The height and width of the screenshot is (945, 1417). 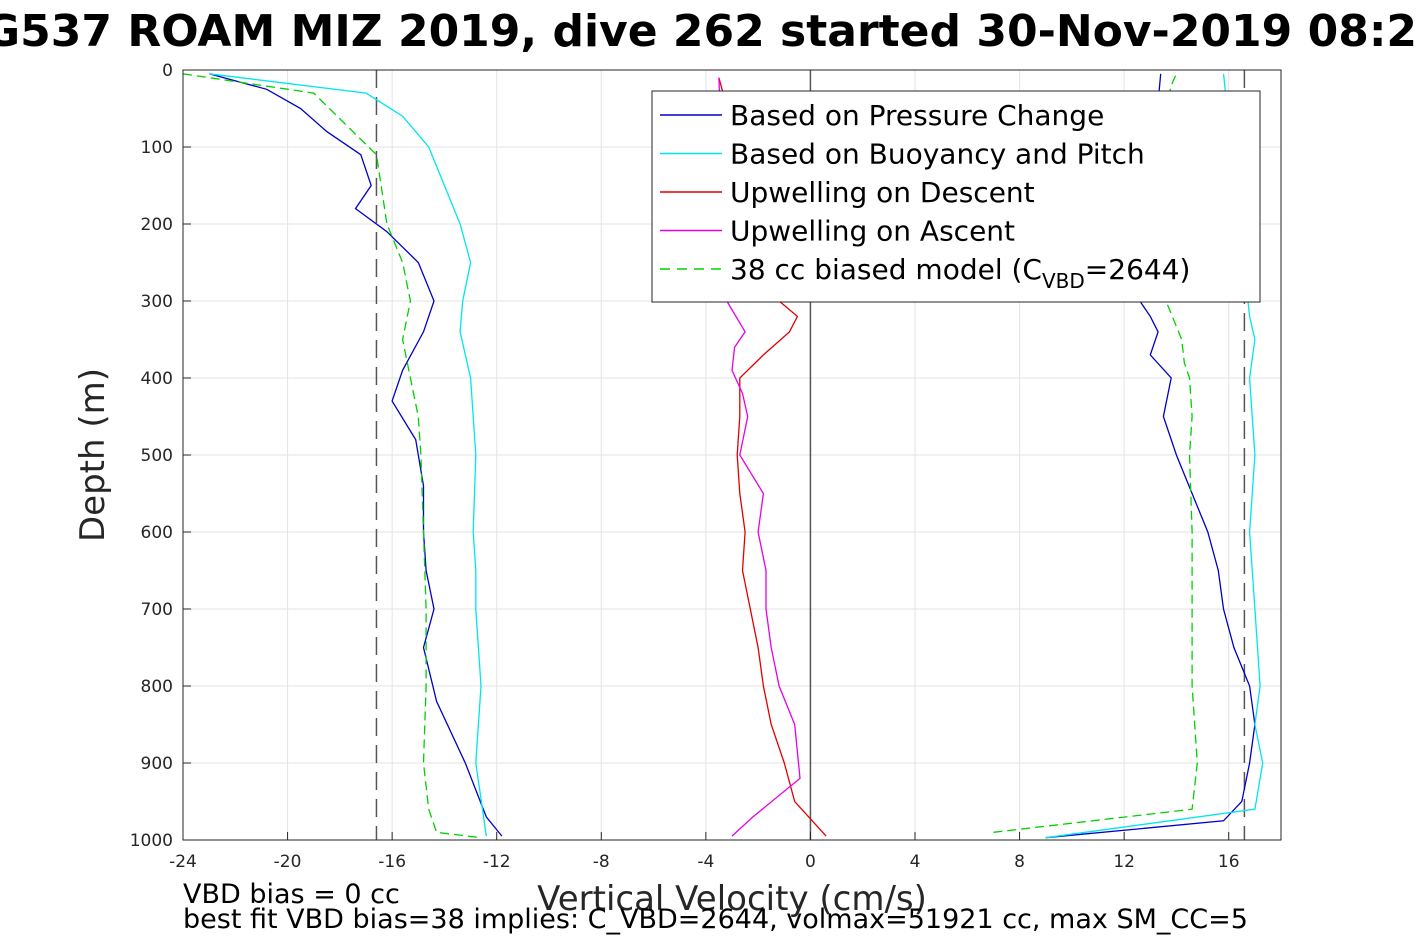 I want to click on y-axis-ticks: 0 100 200 300 400 500 600 700 800 900 1000, so click(x=160, y=456).